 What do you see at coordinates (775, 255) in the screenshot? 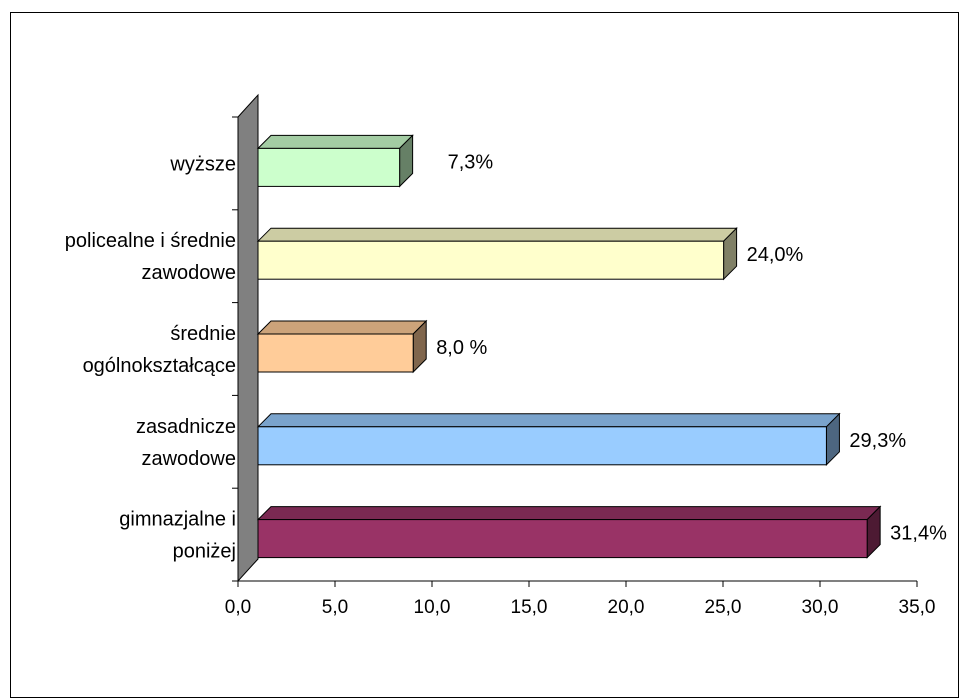
I see `data-label: 24,0%` at bounding box center [775, 255].